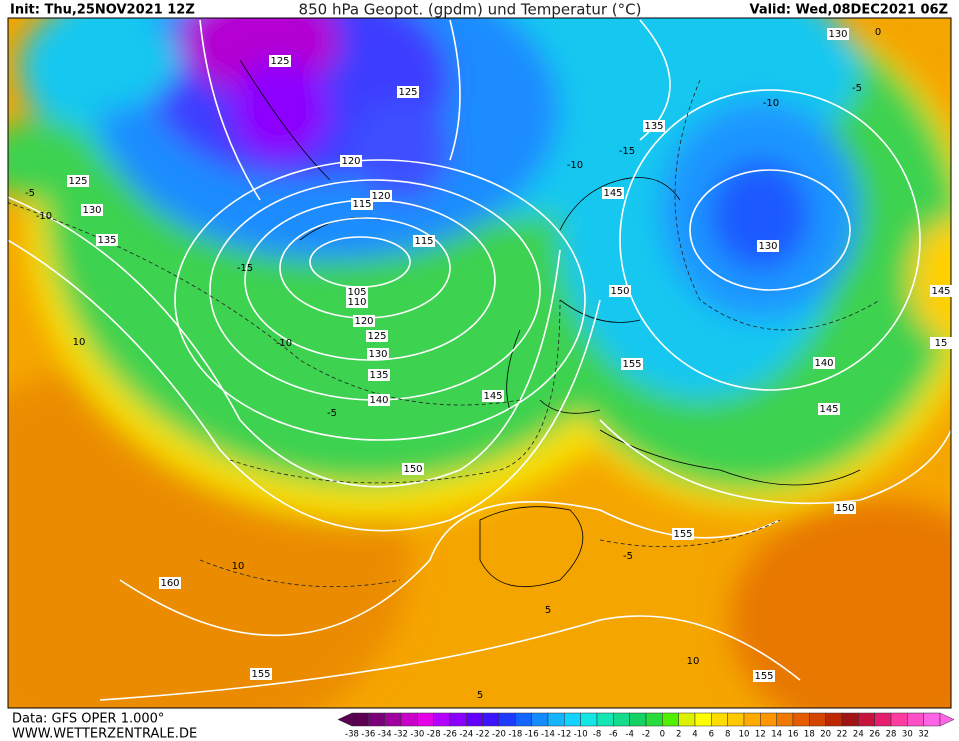 This screenshot has width=959, height=741. I want to click on geopotential-label: 140, so click(823, 363).